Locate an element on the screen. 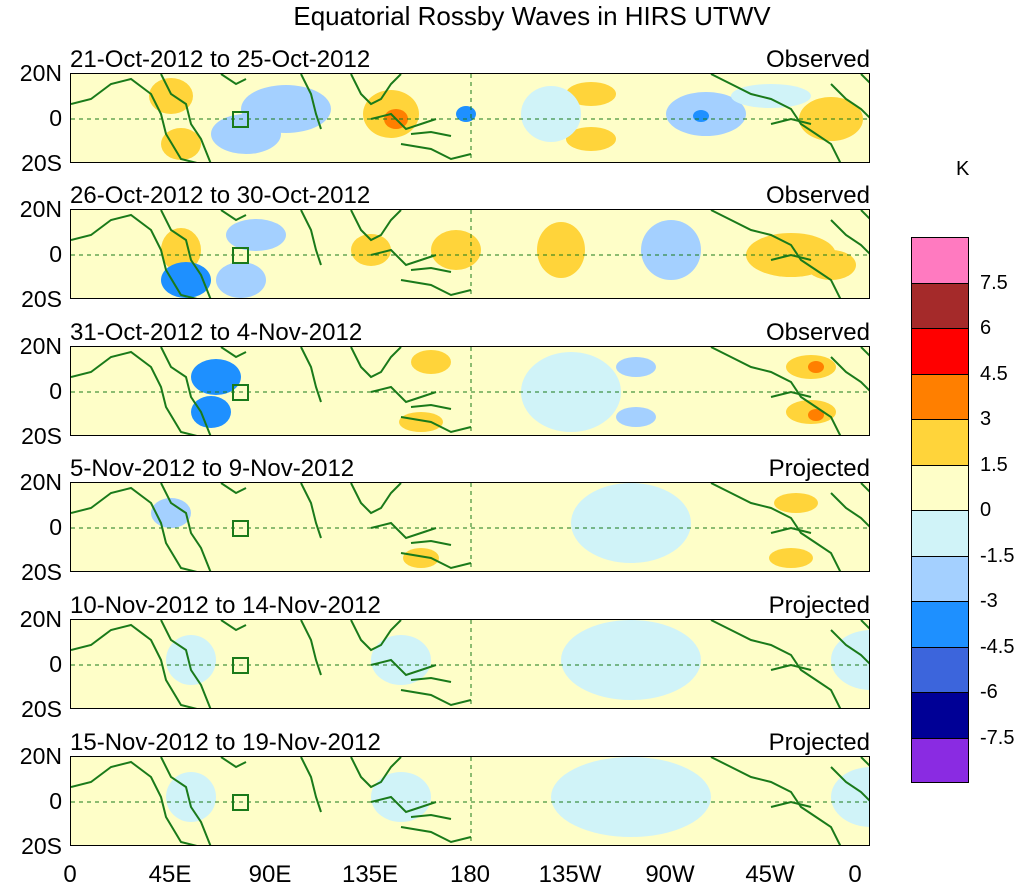 The height and width of the screenshot is (890, 1024). colorbar-label: 3 is located at coordinates (986, 419).